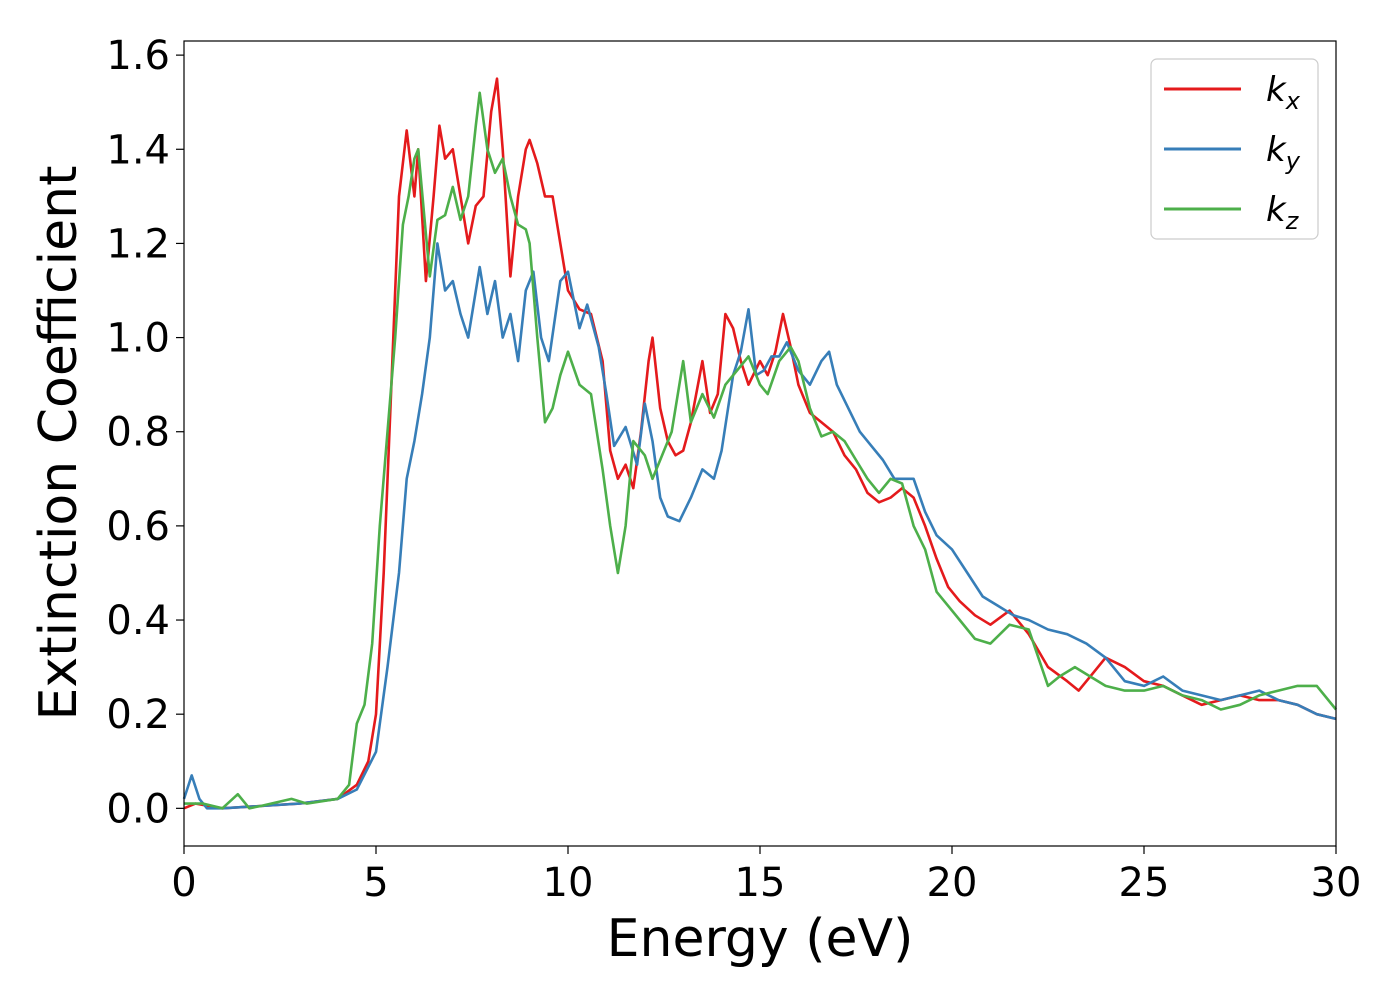 The height and width of the screenshot is (1000, 1400). What do you see at coordinates (760, 883) in the screenshot?
I see `x-tick-label: 15` at bounding box center [760, 883].